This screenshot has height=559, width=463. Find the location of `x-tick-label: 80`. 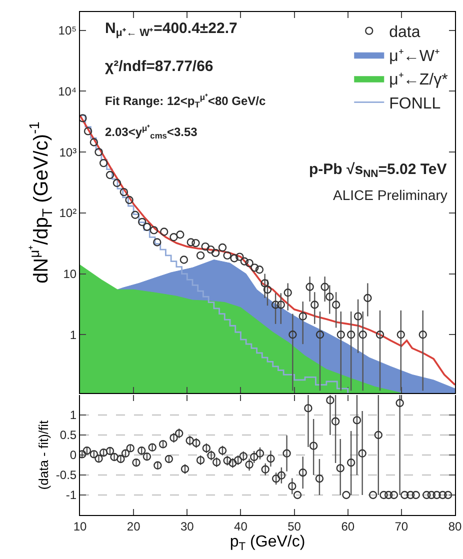

x-tick-label: 80 is located at coordinates (455, 526).